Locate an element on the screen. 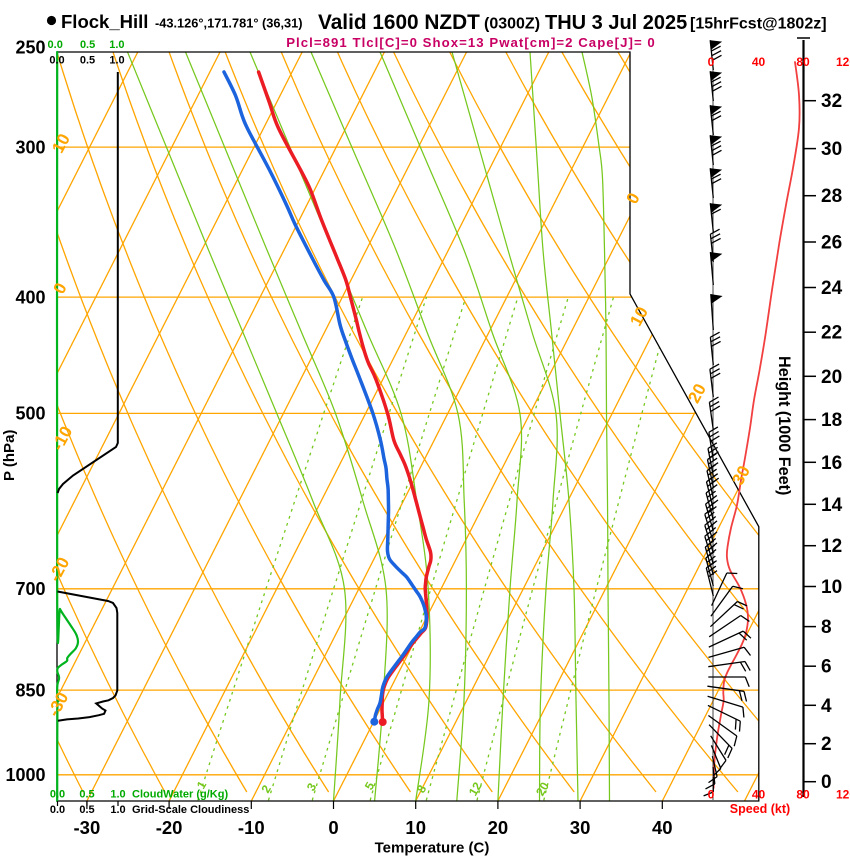 The width and height of the screenshot is (850, 865). svg-text: -20 is located at coordinates (169, 827).